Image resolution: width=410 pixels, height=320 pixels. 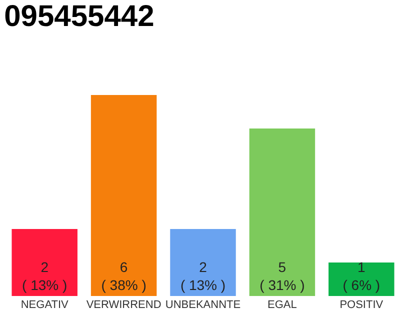 What do you see at coordinates (203, 305) in the screenshot?
I see `x-tick-label: UNBEKANNTE` at bounding box center [203, 305].